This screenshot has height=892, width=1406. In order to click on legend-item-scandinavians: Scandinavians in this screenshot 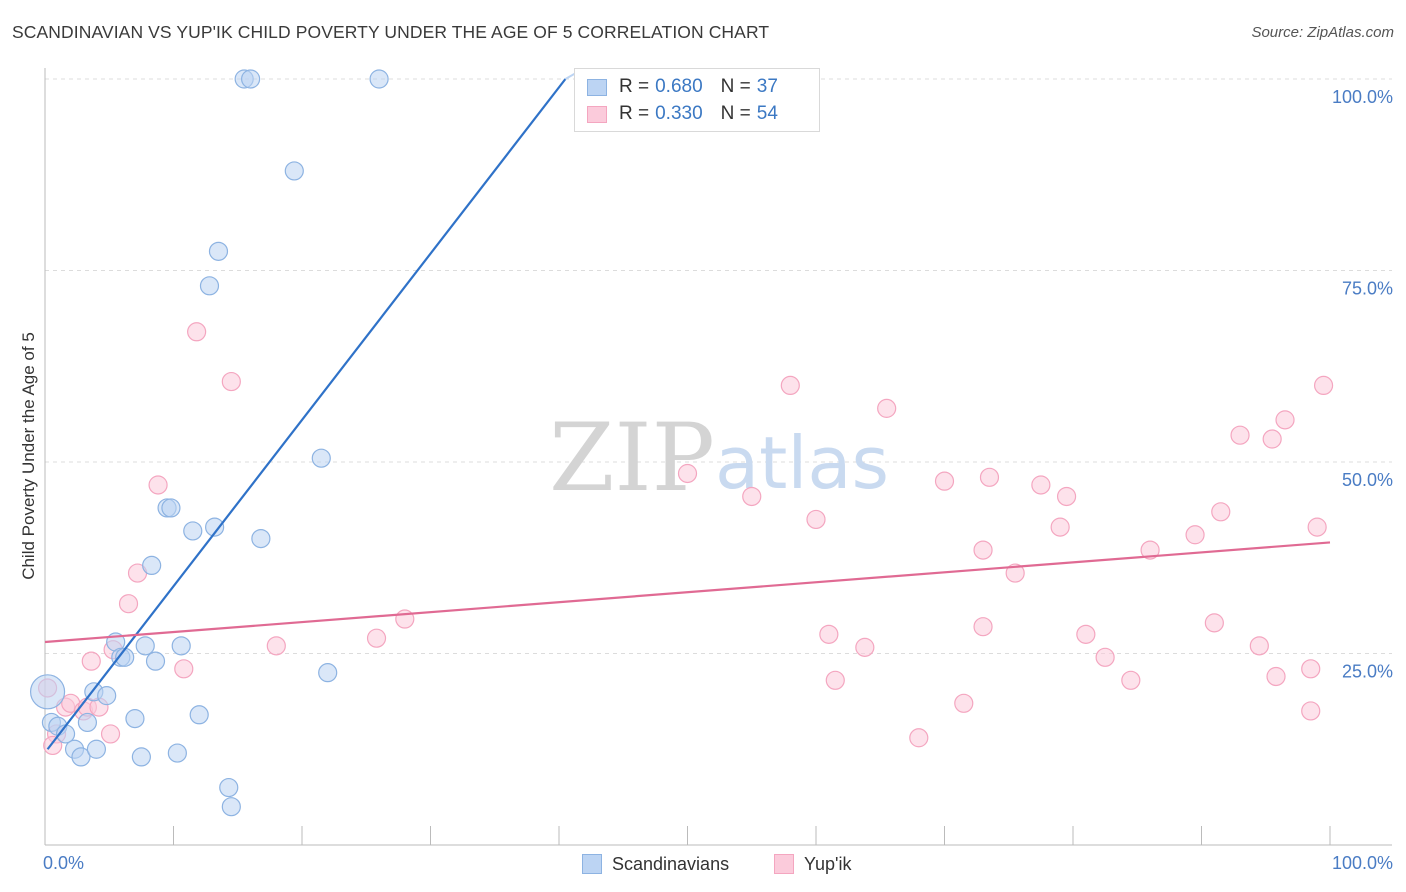, I will do `click(655, 864)`.